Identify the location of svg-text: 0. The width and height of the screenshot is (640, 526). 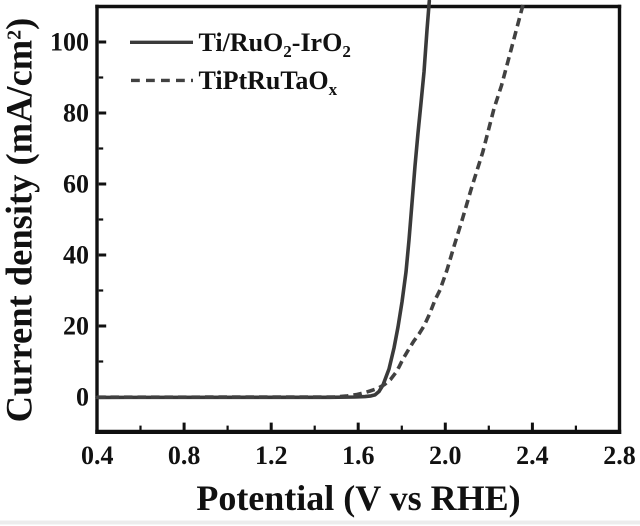
(82, 397).